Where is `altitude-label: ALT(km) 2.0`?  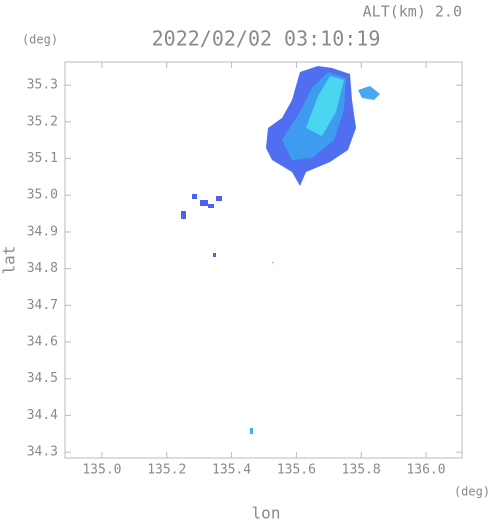
altitude-label: ALT(km) 2.0 is located at coordinates (412, 12).